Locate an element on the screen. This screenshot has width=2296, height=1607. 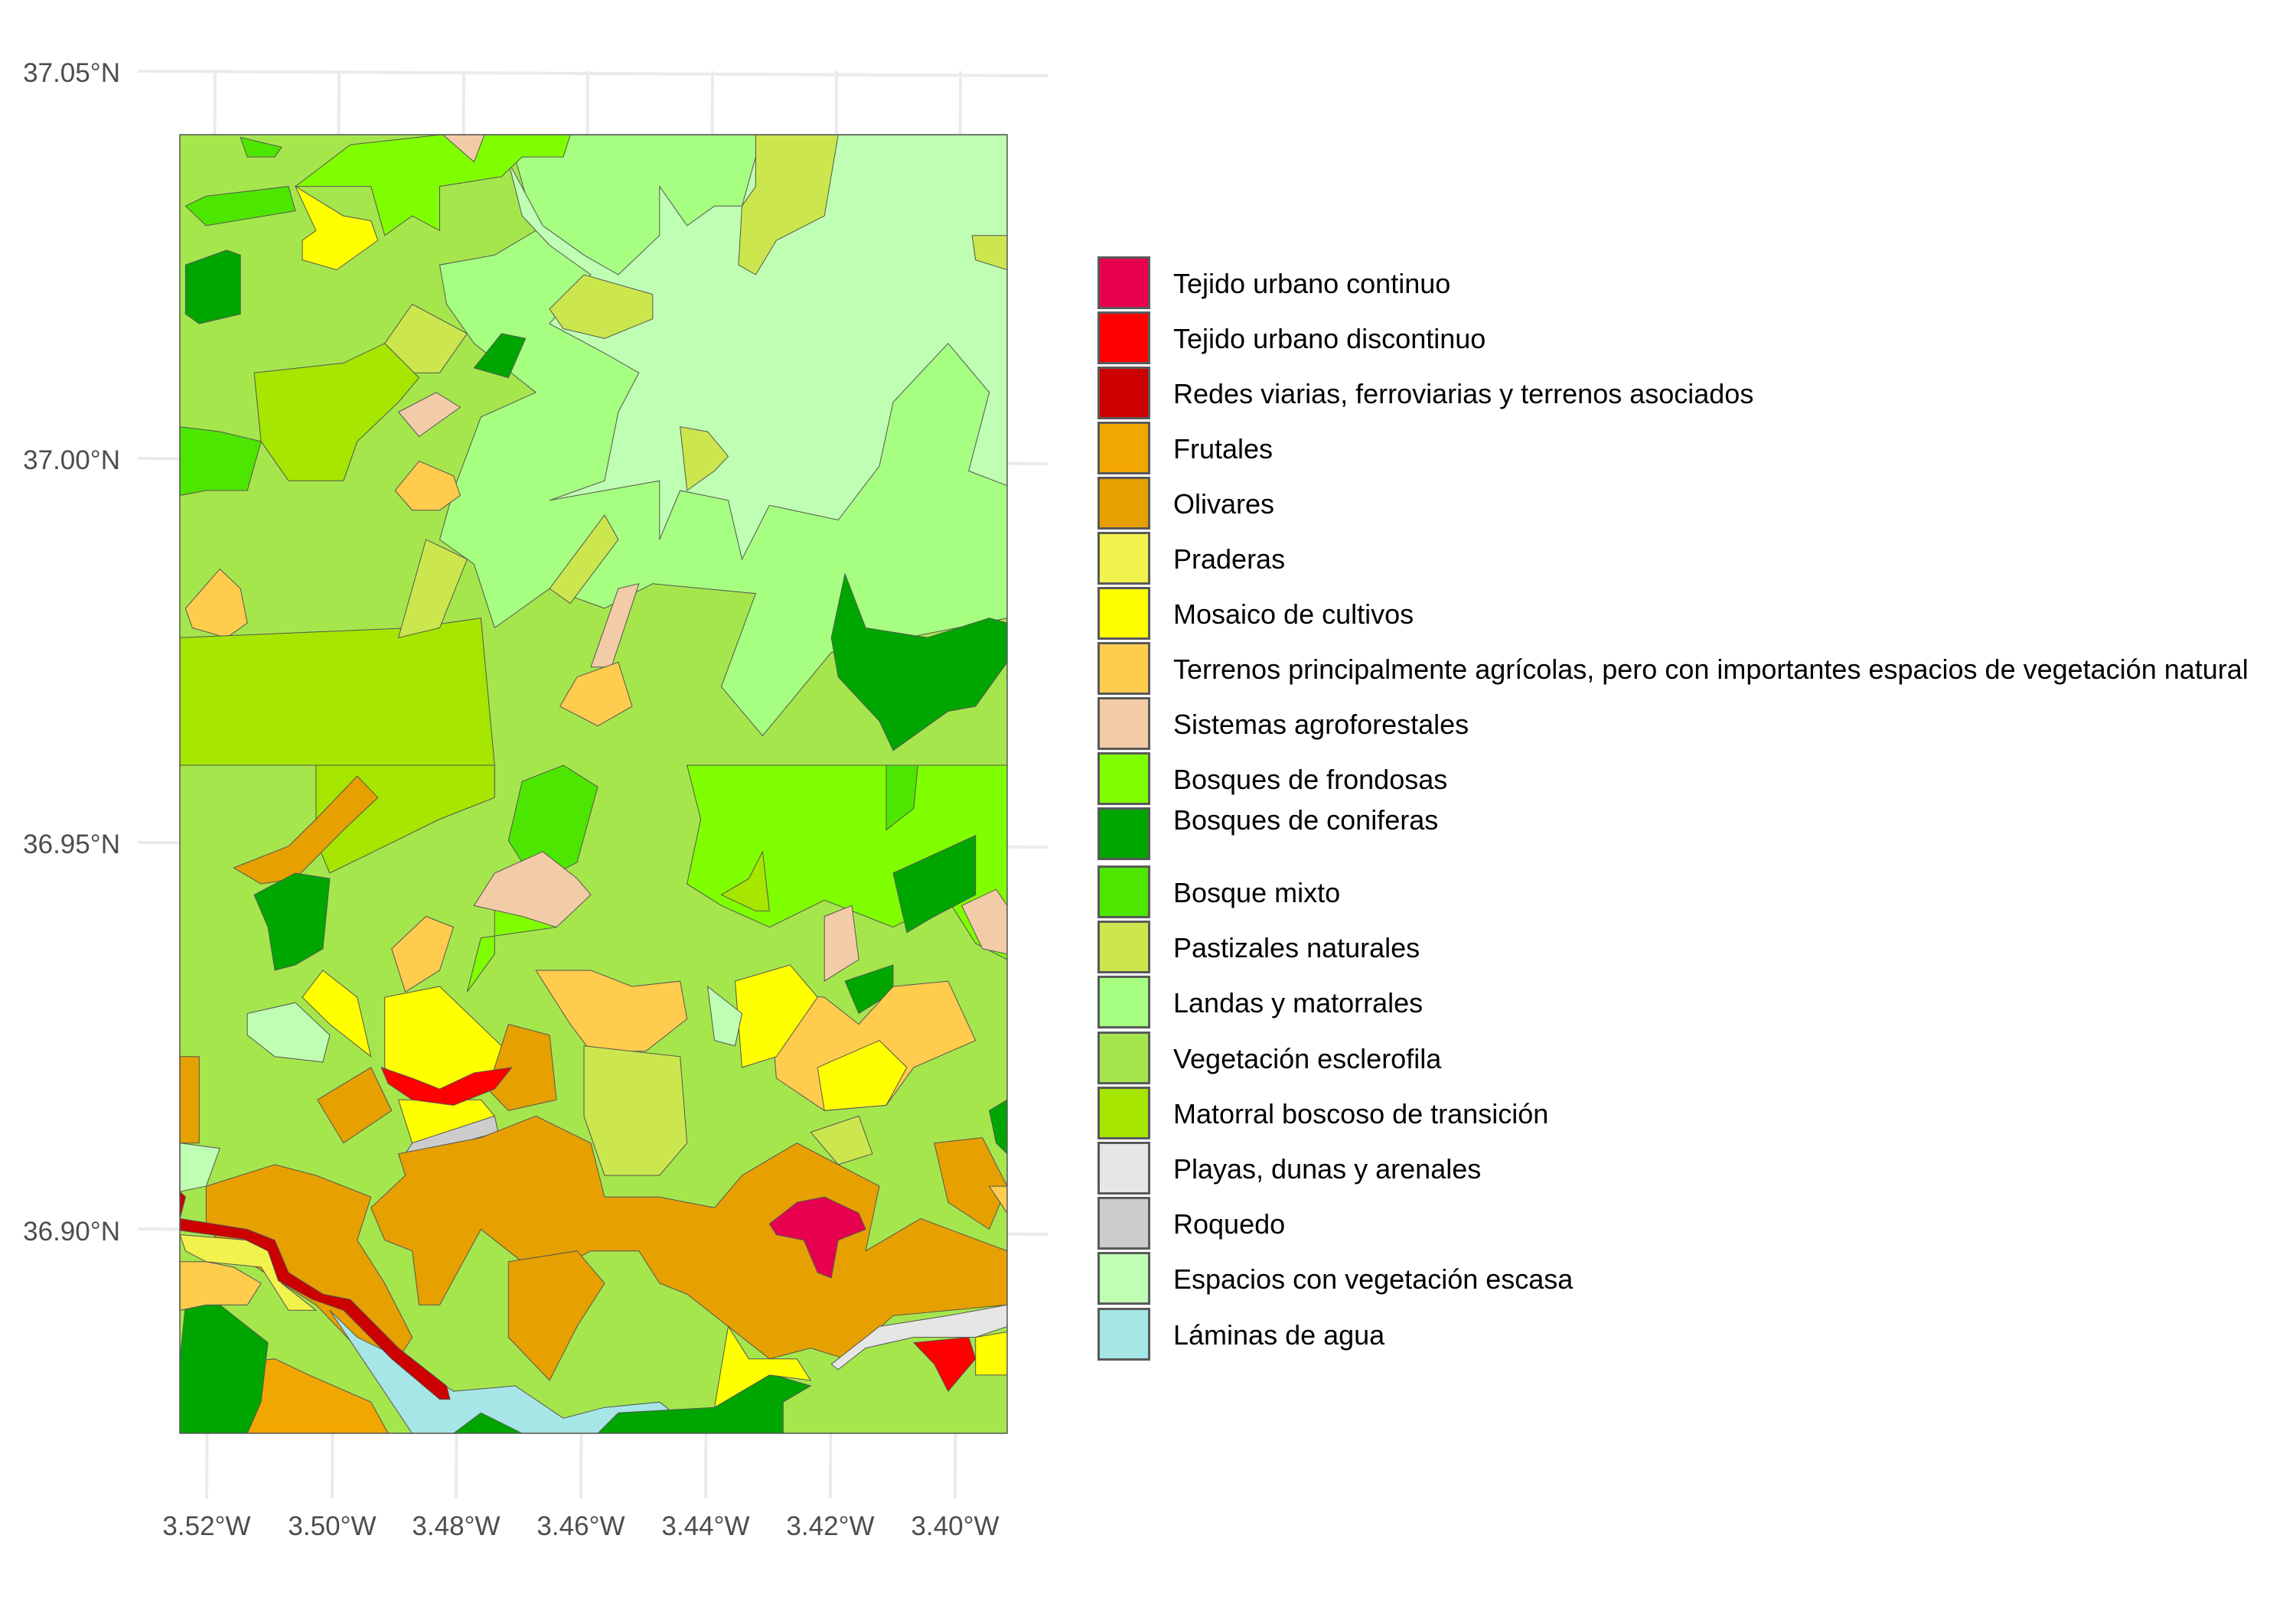
legend-label: Olivares is located at coordinates (1224, 504).